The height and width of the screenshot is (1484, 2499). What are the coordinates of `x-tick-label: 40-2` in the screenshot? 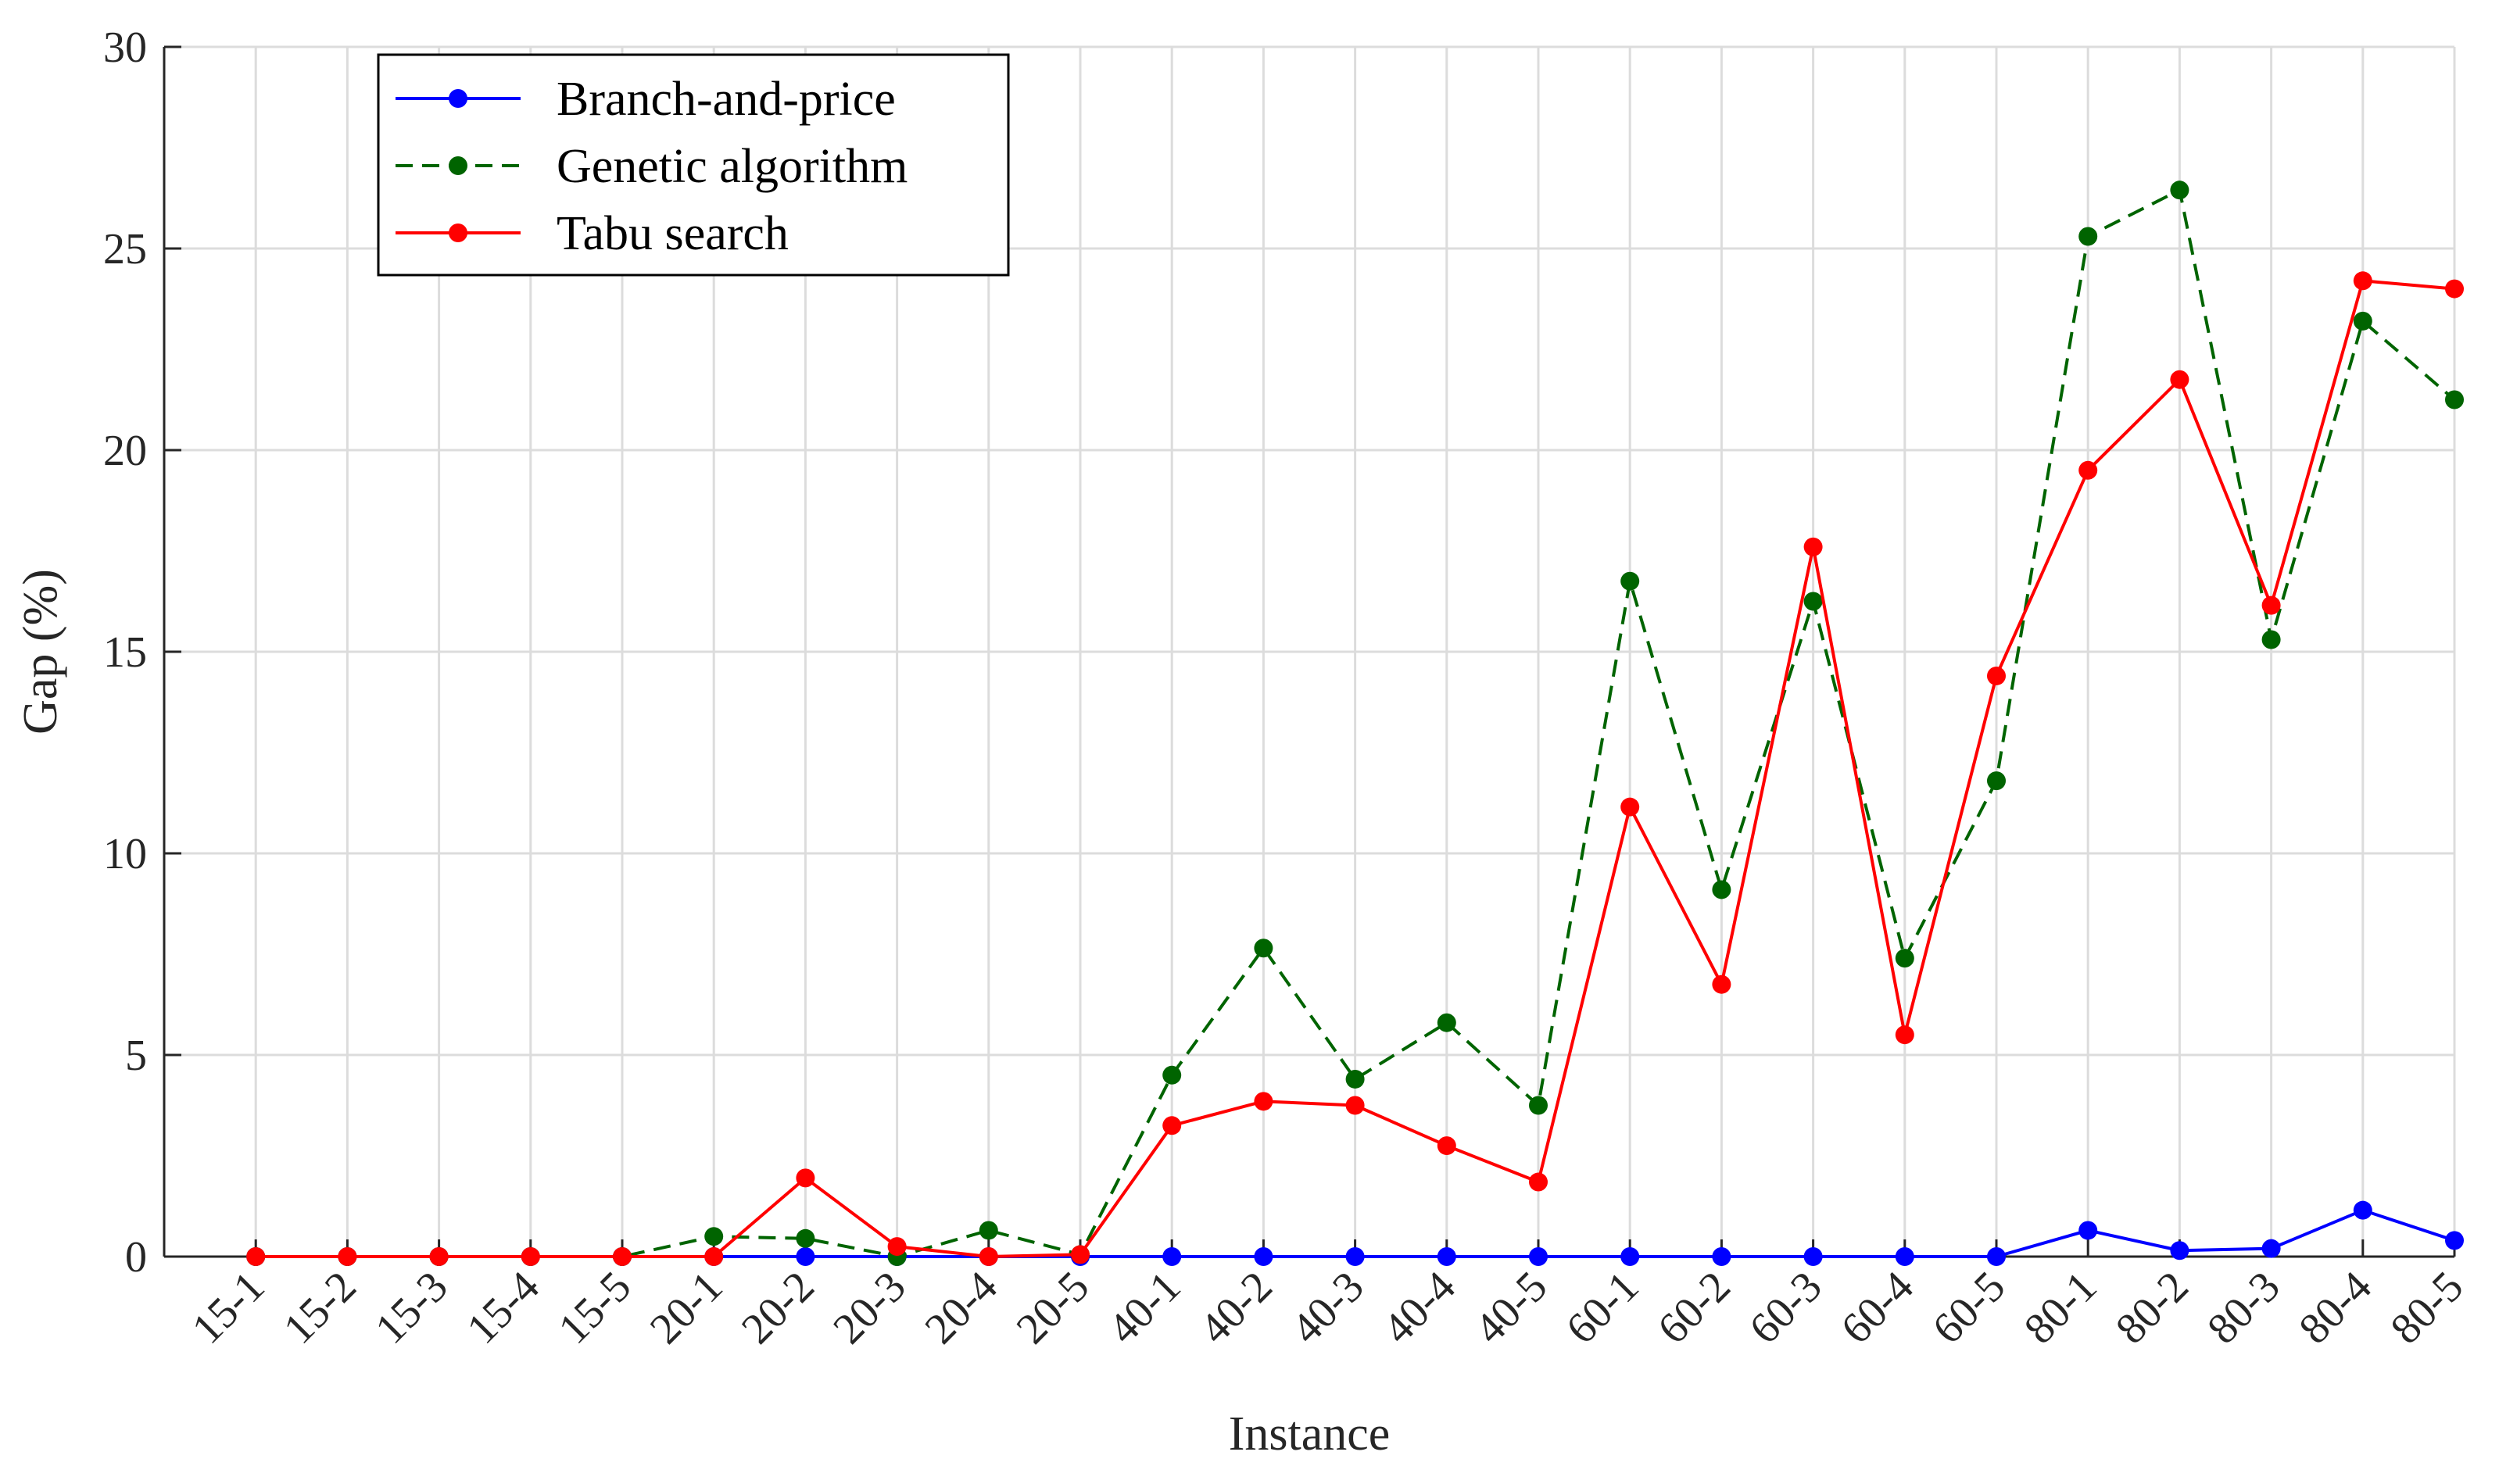 It's located at (1235, 1307).